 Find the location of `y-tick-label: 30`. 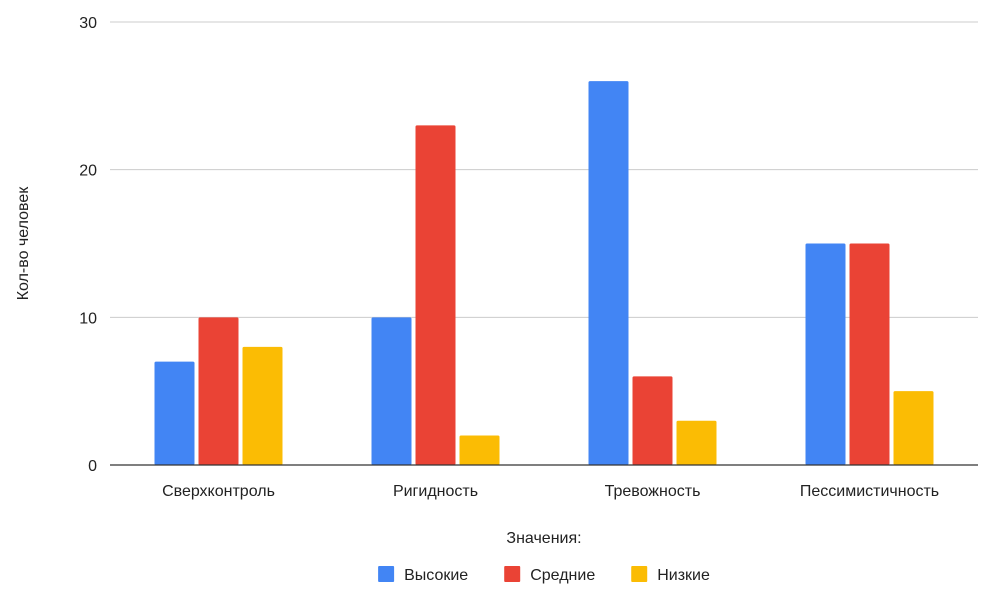

y-tick-label: 30 is located at coordinates (88, 23).